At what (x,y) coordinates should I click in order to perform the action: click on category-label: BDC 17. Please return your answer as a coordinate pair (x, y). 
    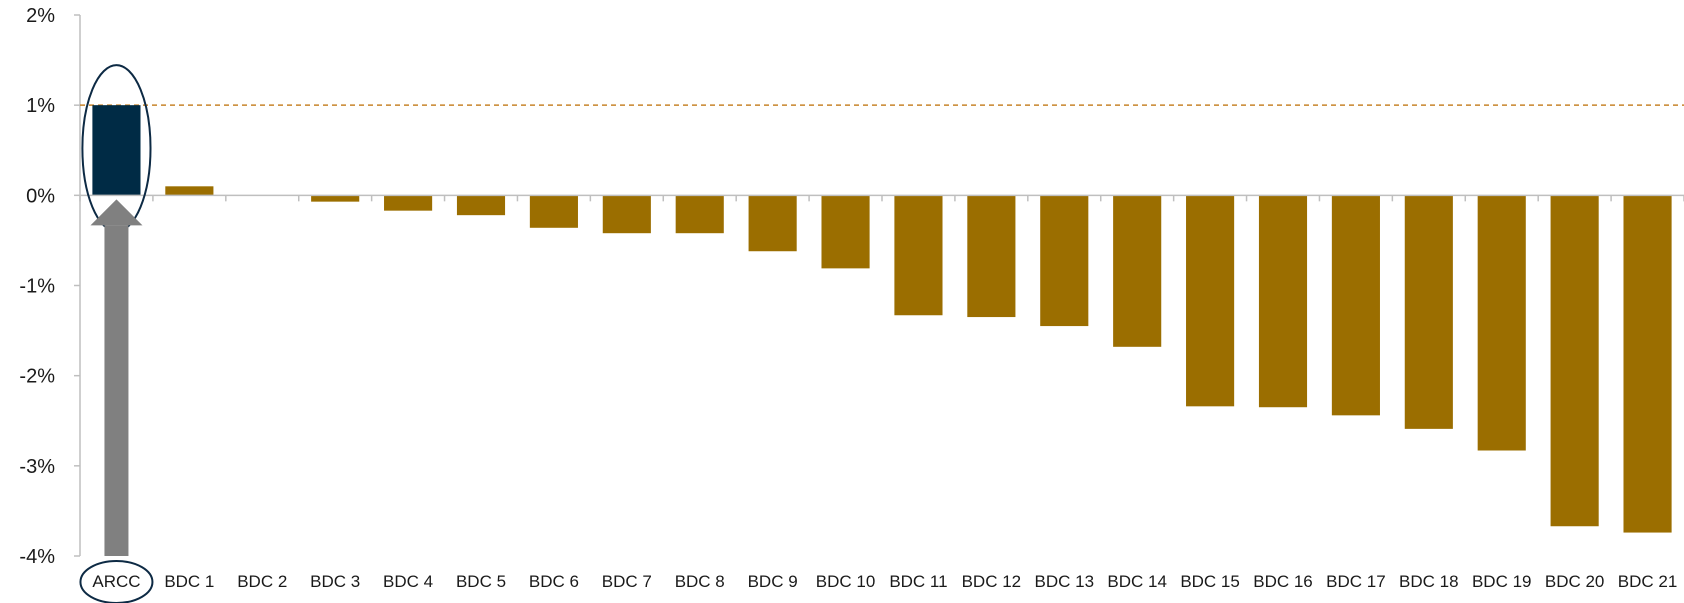
    Looking at the image, I should click on (1356, 581).